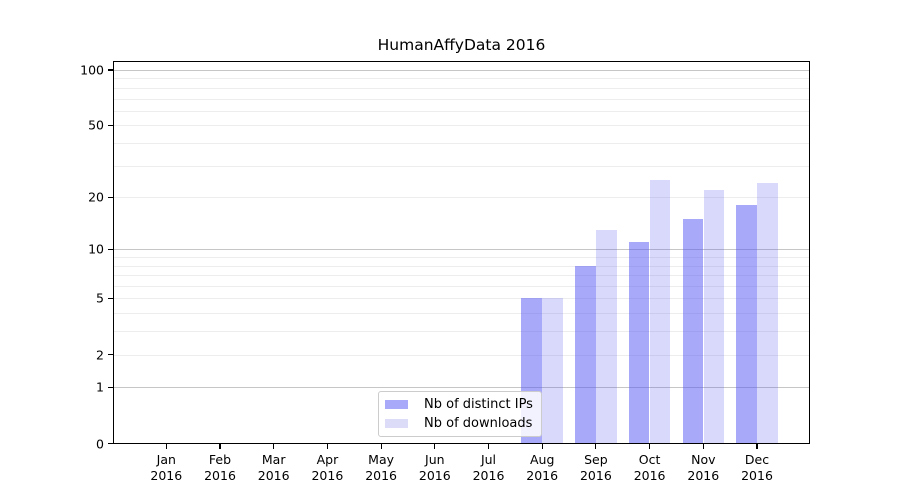 The height and width of the screenshot is (500, 900). Describe the element at coordinates (434, 467) in the screenshot. I see `x-tick-label: Jun 2016` at that location.